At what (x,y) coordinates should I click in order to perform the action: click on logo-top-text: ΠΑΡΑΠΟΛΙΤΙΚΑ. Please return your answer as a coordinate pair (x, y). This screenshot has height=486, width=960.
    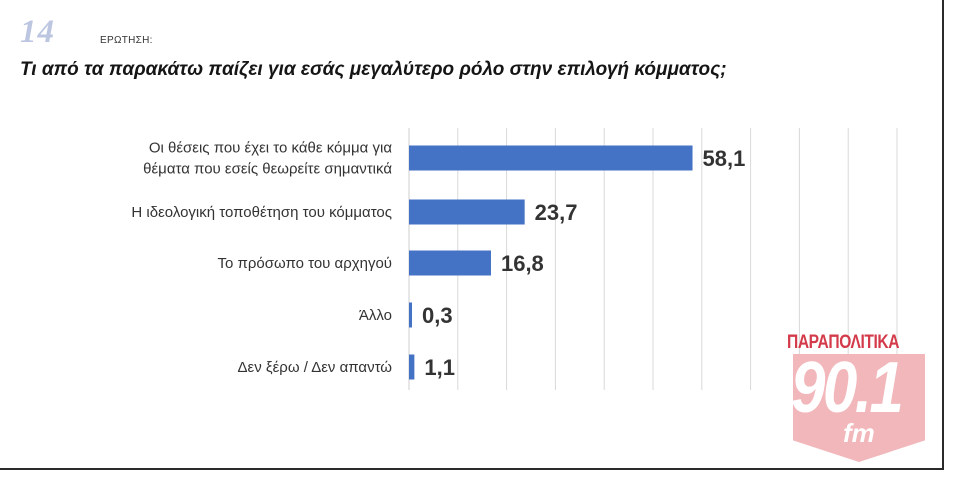
    Looking at the image, I should click on (843, 342).